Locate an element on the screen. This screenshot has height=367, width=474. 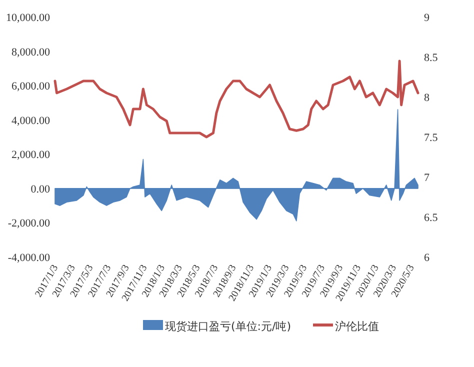
y2-tick-label: 9 is located at coordinates (427, 18).